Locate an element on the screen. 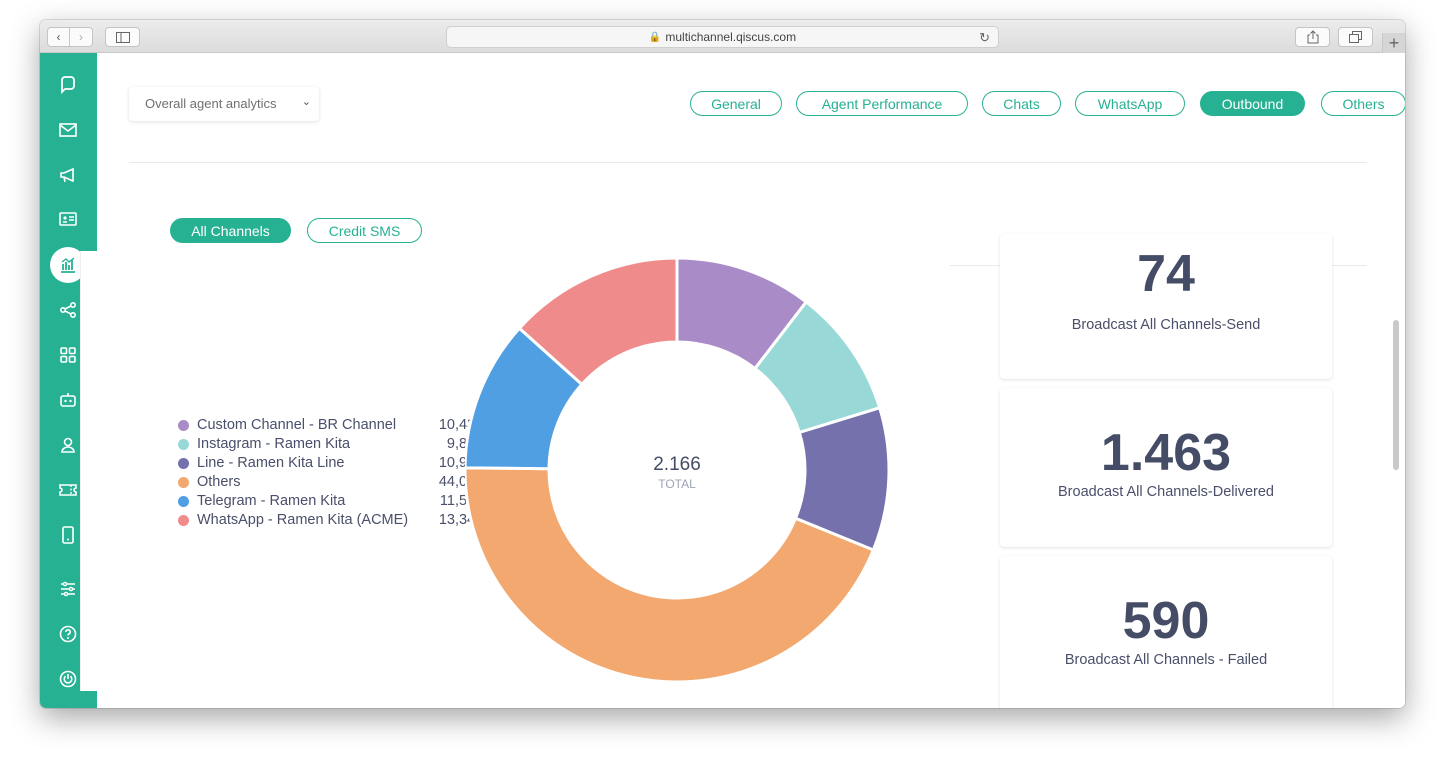  tabs-icon is located at coordinates (1355, 37).